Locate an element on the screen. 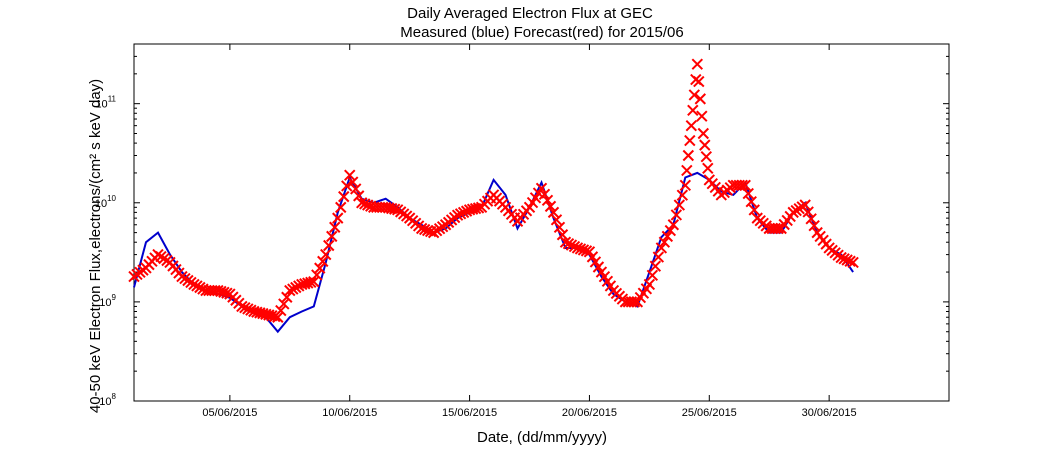  y-tick-label: 10⁹ is located at coordinates (107, 301).